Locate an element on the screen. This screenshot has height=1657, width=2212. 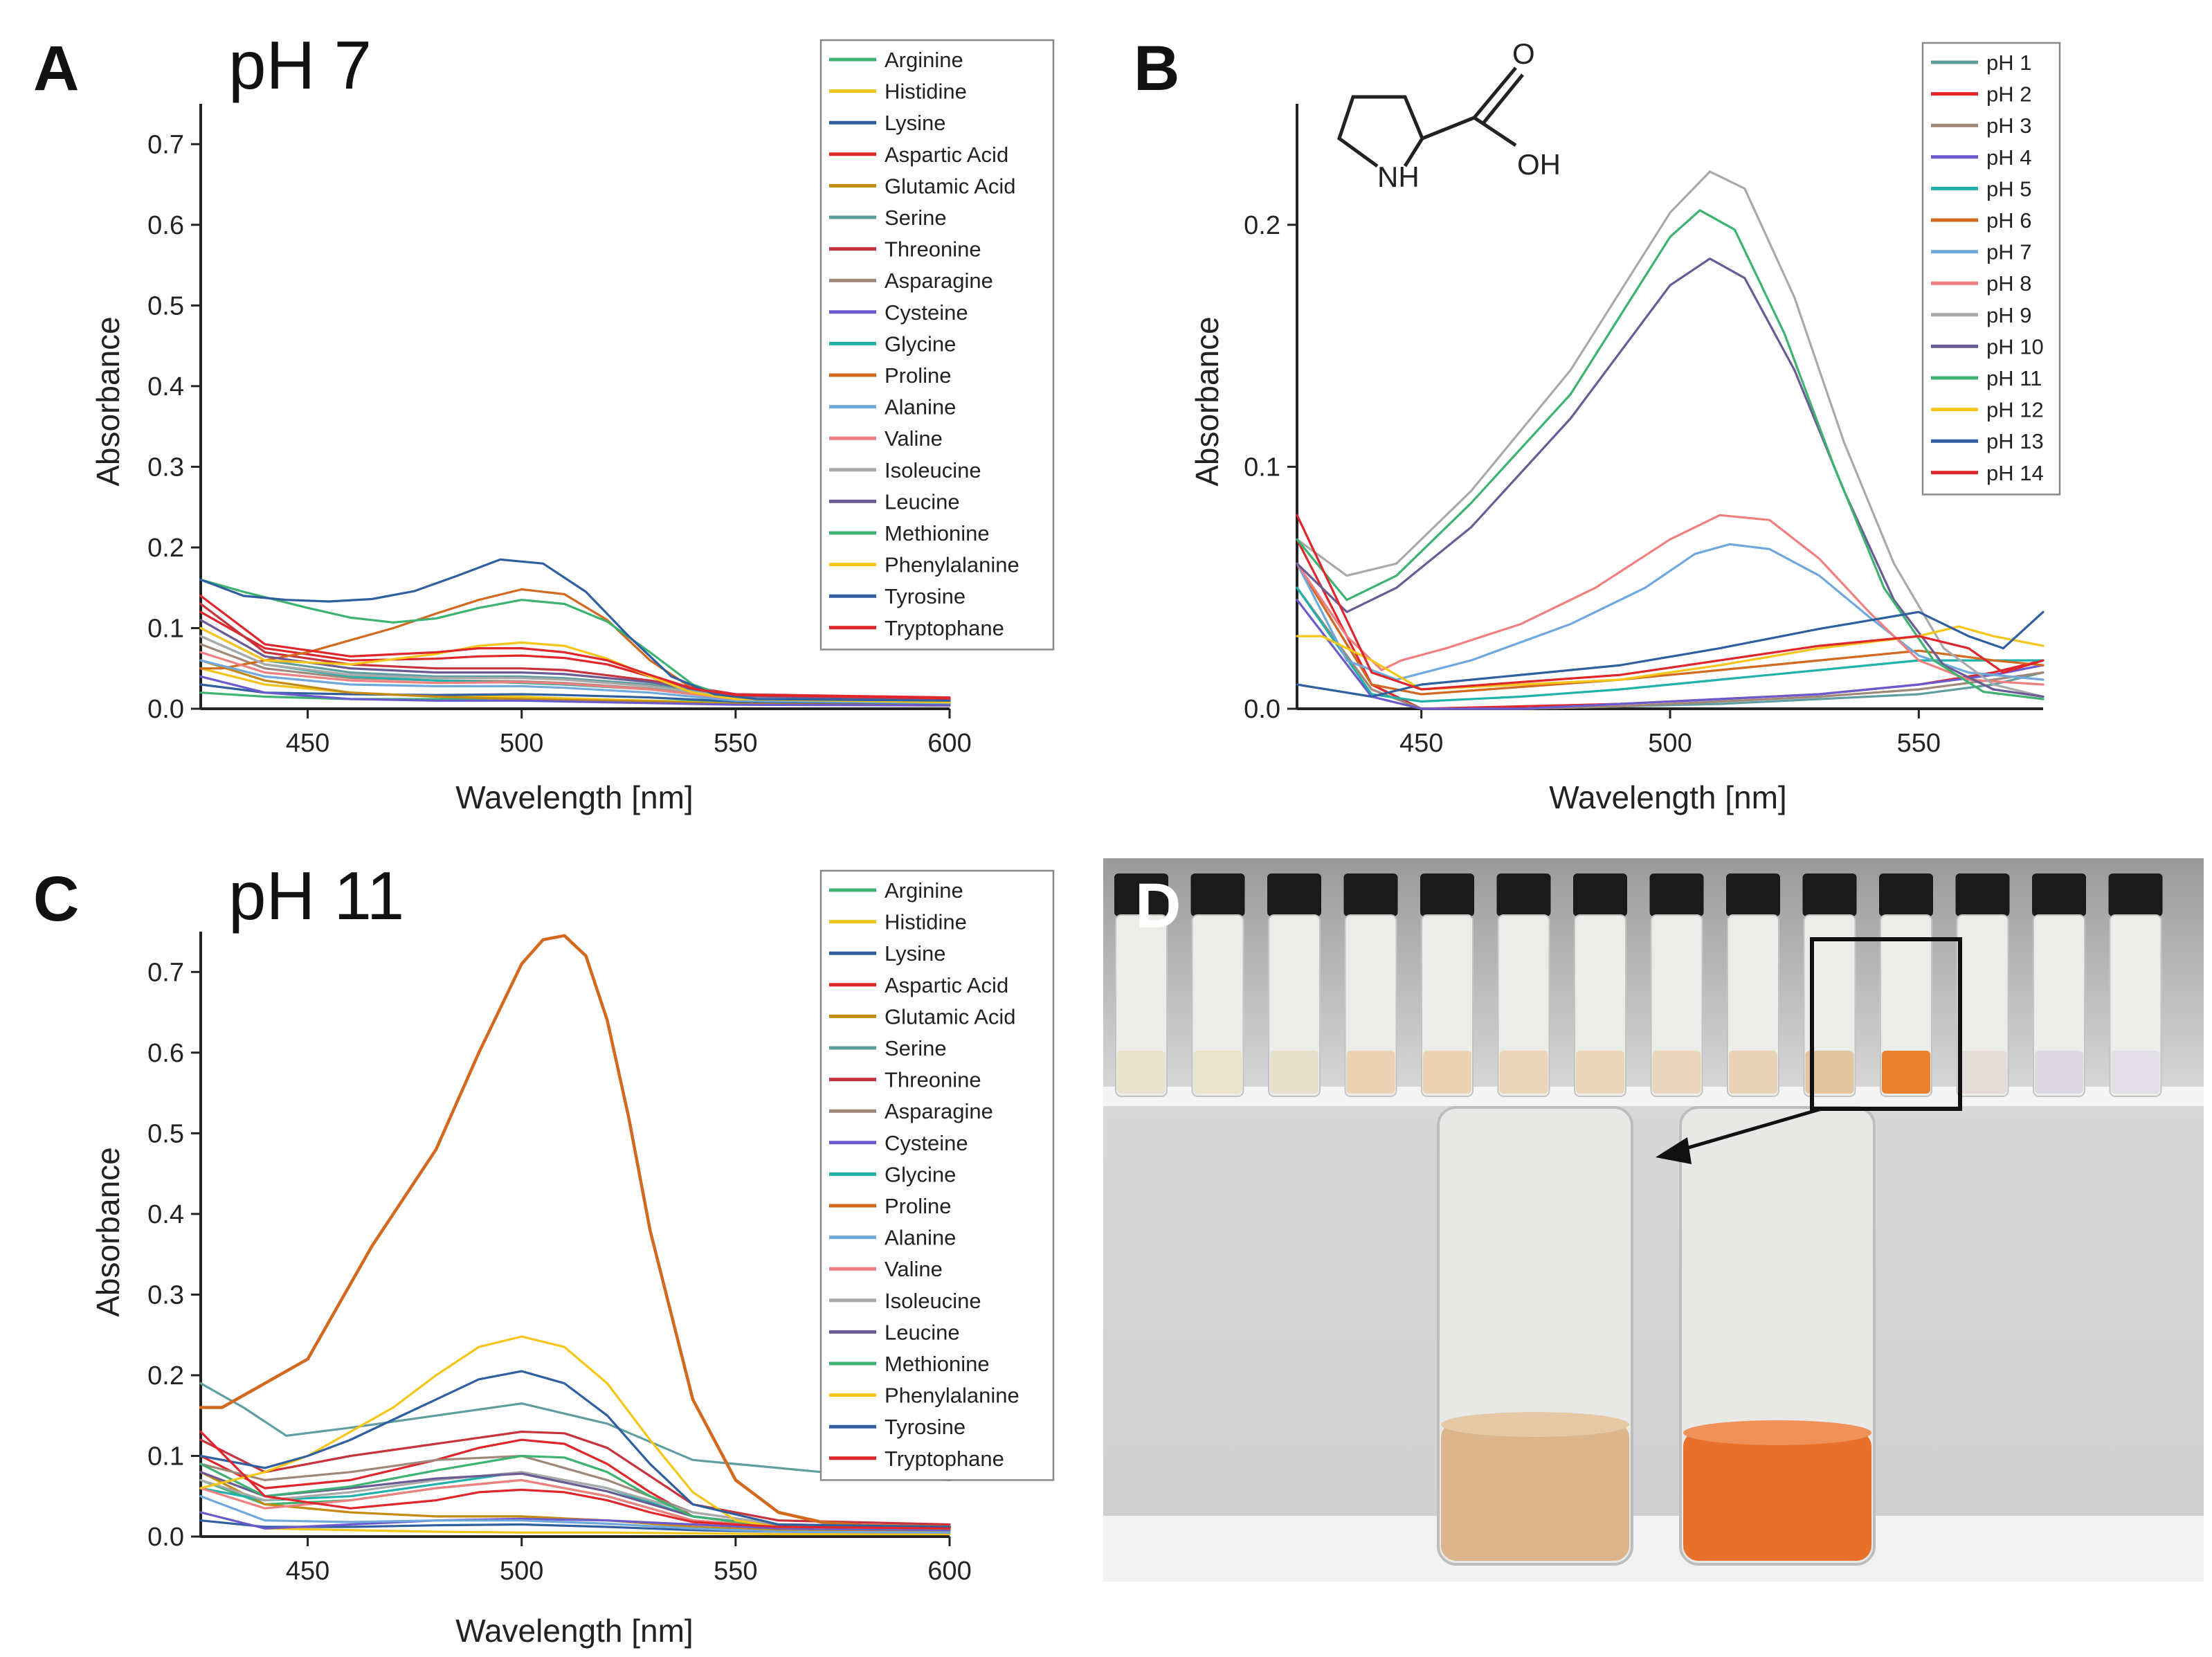
panel-b-legend-label: pH 2 is located at coordinates (2008, 95).